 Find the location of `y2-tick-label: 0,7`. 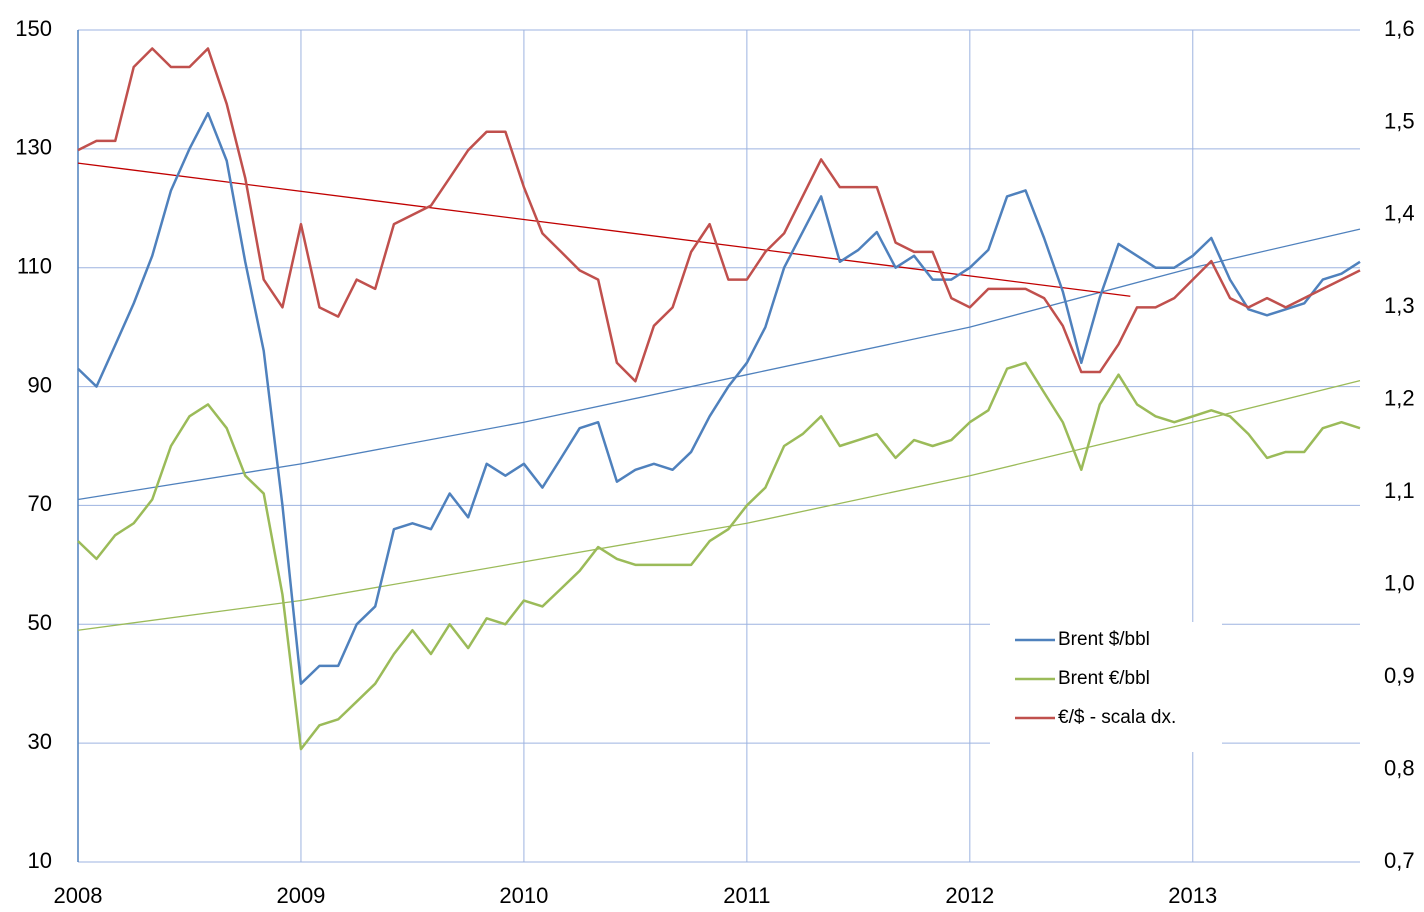

y2-tick-label: 0,7 is located at coordinates (1399, 860).